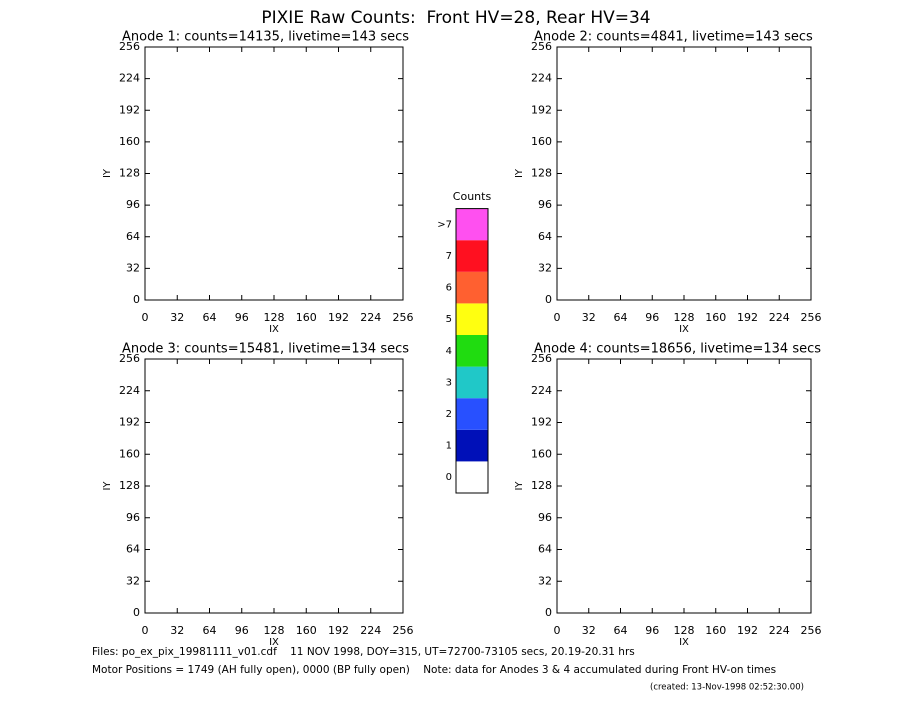  Describe the element at coordinates (449, 414) in the screenshot. I see `colorbar-label: 2` at that location.